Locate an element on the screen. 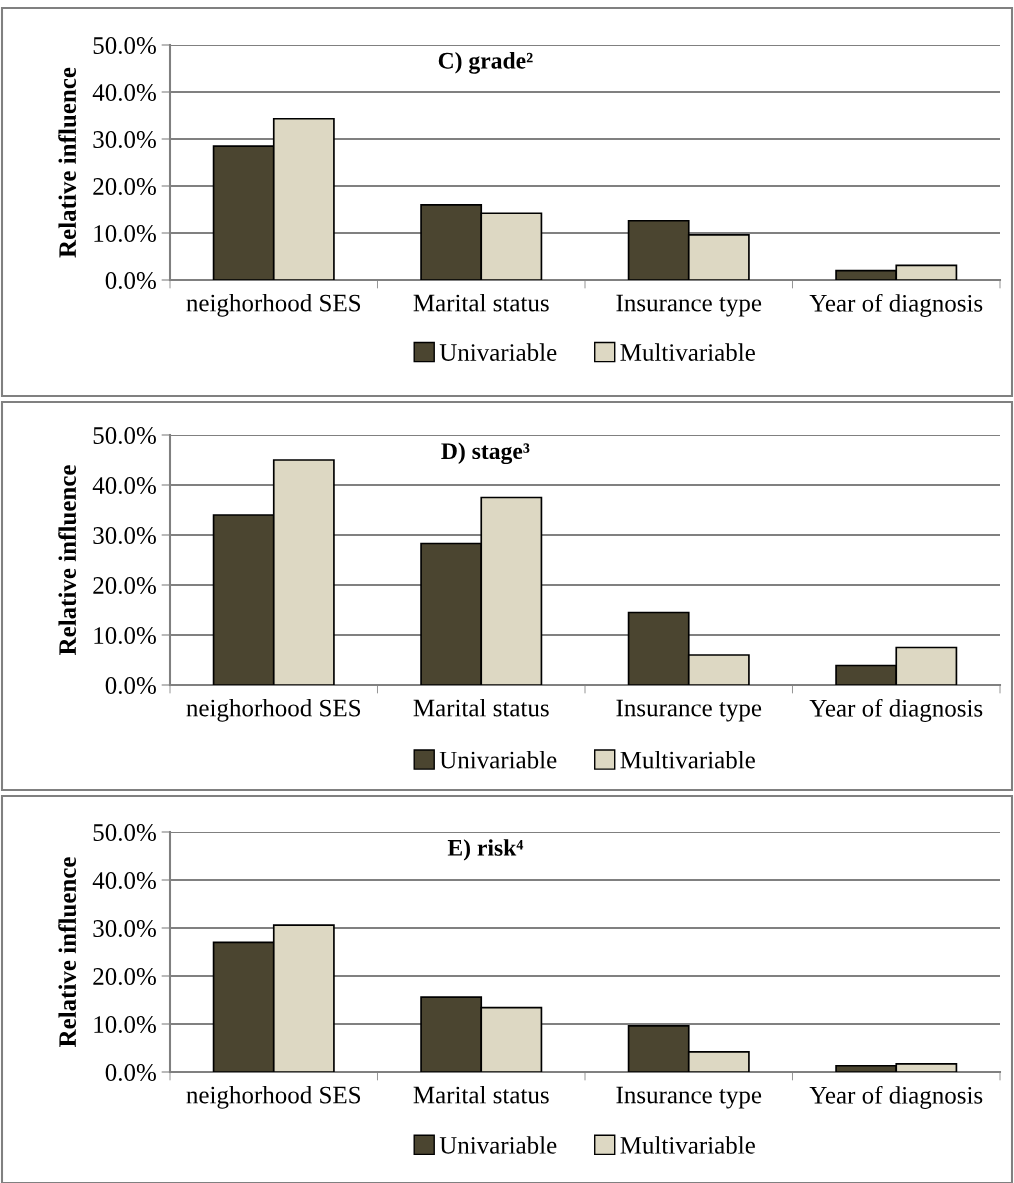 This screenshot has height=1183, width=1014. chart-title: E) risk⁴ is located at coordinates (485, 850).